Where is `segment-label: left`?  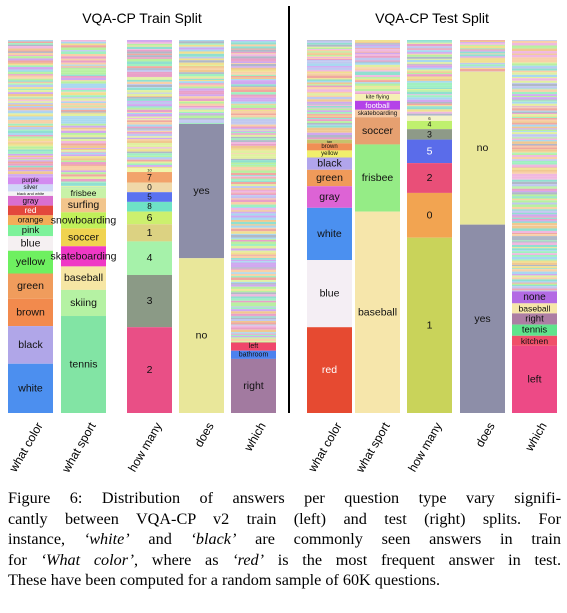
segment-label: left is located at coordinates (534, 379).